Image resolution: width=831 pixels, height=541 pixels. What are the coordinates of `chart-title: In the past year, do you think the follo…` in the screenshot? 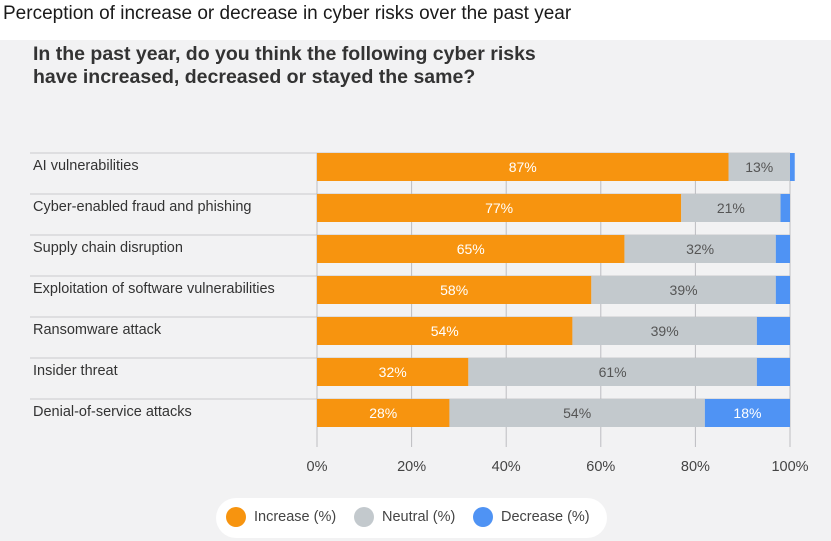 It's located at (284, 65).